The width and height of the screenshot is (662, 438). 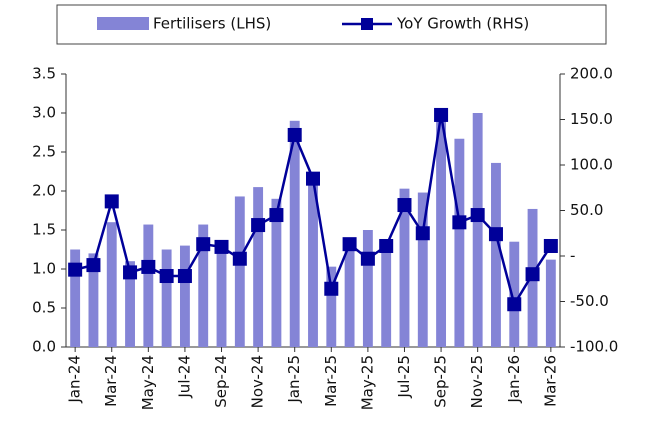 What do you see at coordinates (294, 379) in the screenshot?
I see `x-tick-label: Jan-25` at bounding box center [294, 379].